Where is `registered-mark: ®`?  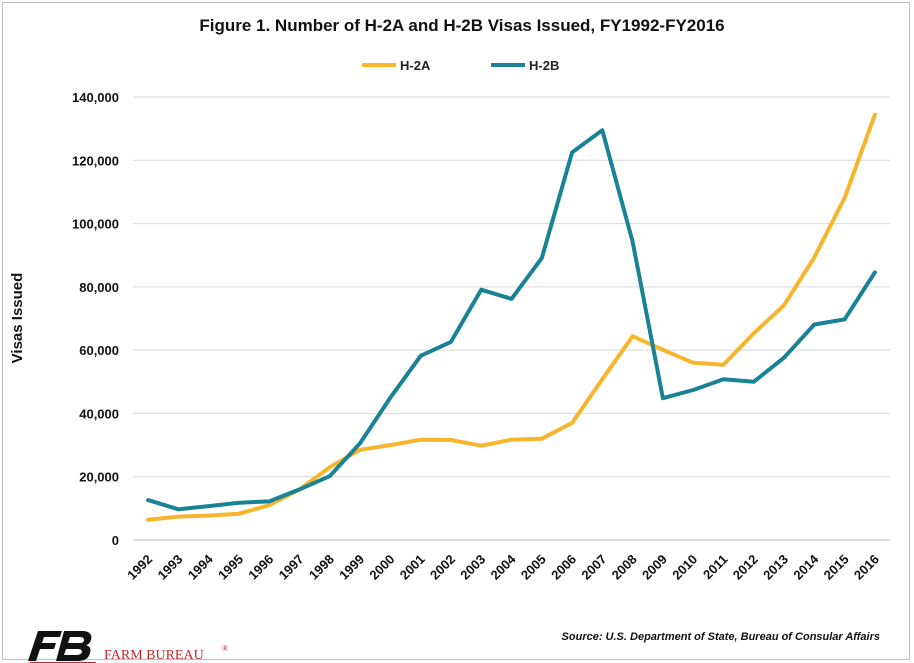
registered-mark: ® is located at coordinates (225, 648).